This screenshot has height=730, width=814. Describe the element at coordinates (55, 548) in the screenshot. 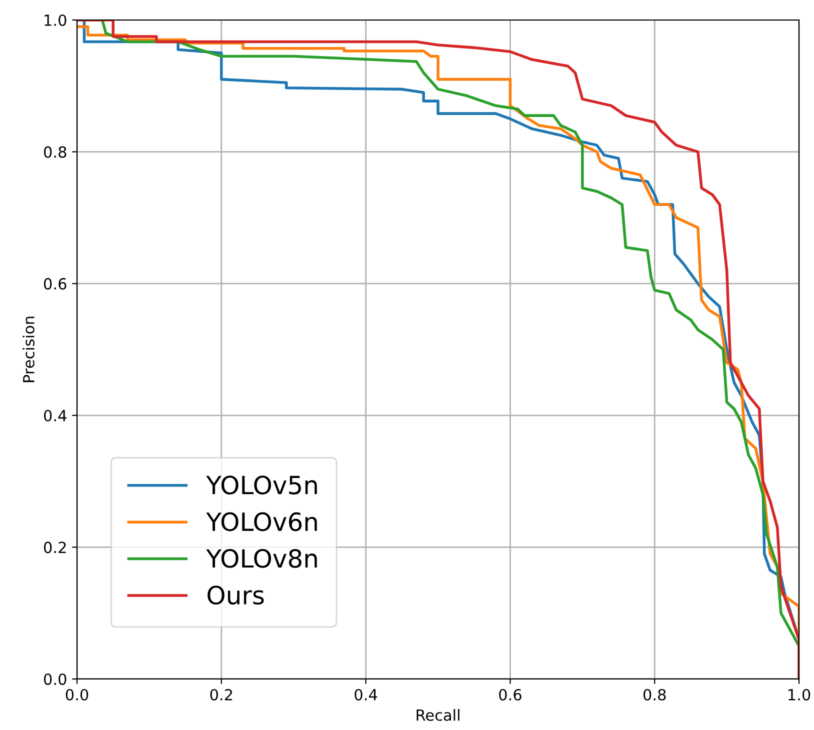

I see `y-tick-label: 0.2` at that location.